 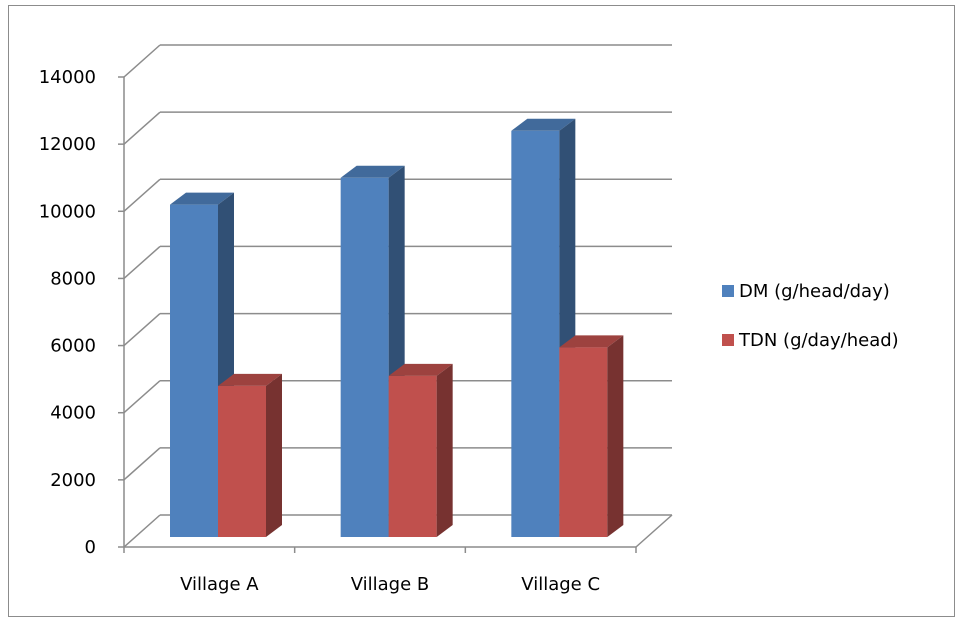 I want to click on y-tick-label: 14000, so click(x=67, y=77).